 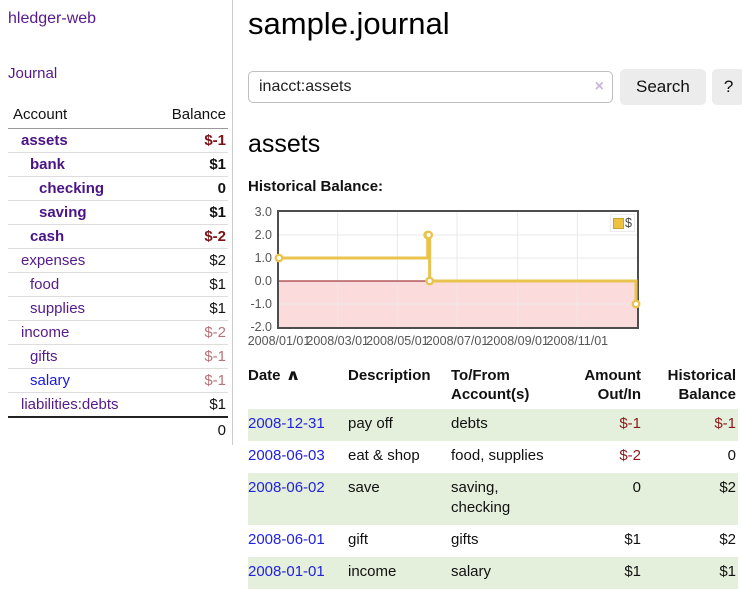 I want to click on account-link: salary, so click(x=50, y=380).